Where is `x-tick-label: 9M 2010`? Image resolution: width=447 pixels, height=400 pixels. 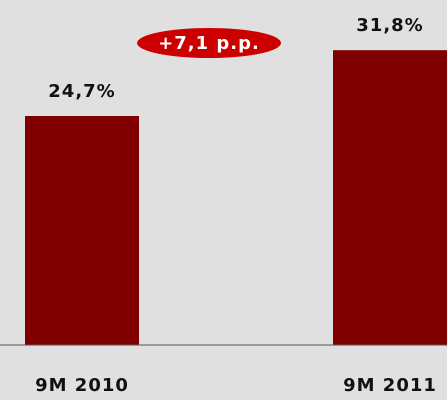
x-tick-label: 9M 2010 is located at coordinates (82, 385).